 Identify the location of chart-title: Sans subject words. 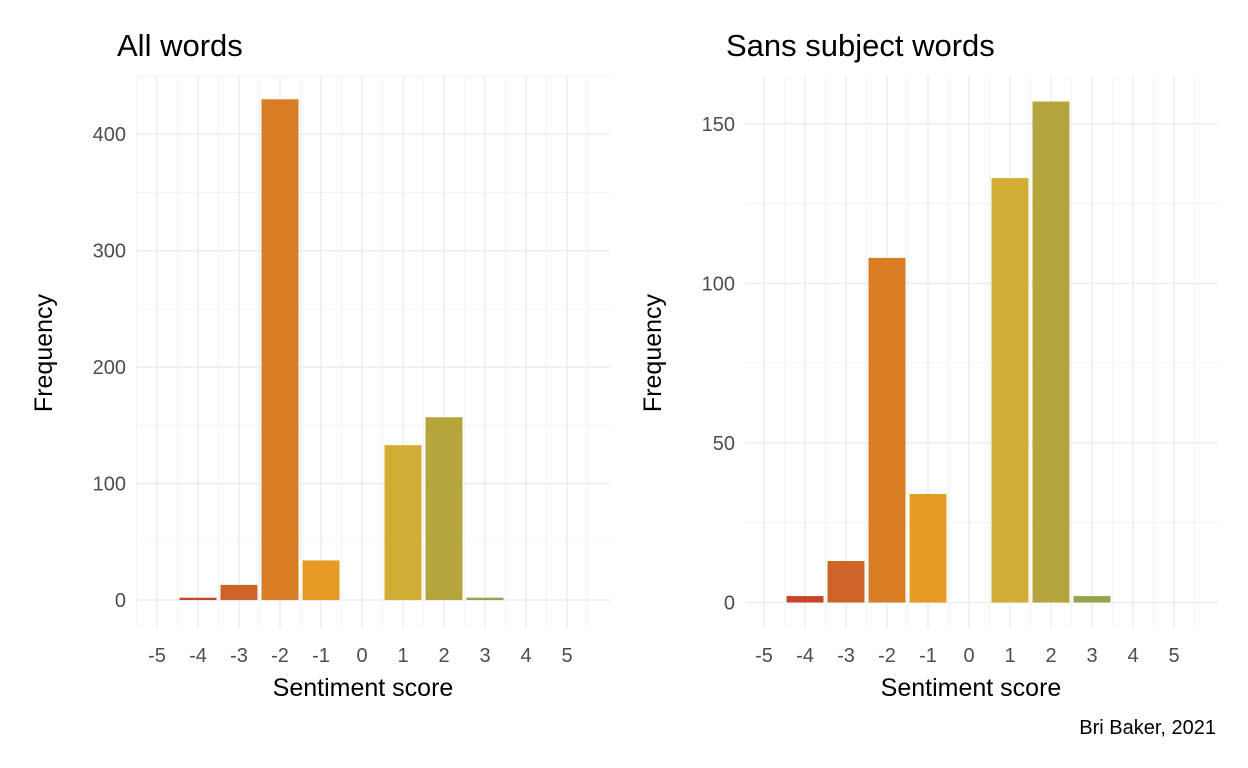
(860, 45).